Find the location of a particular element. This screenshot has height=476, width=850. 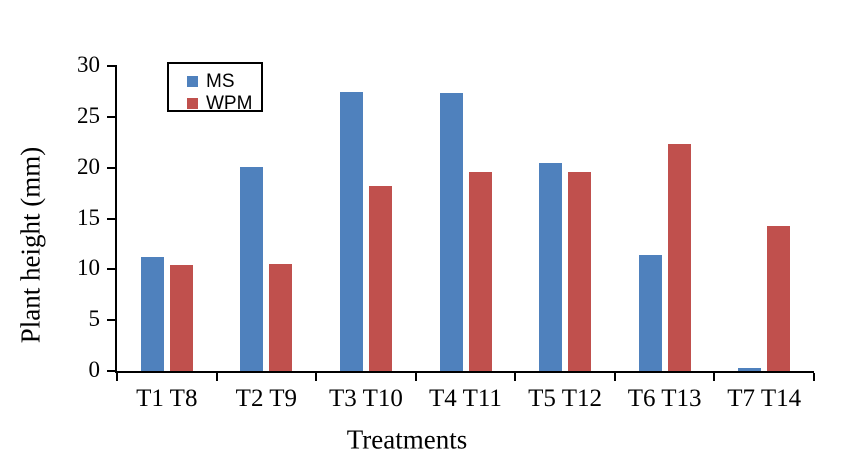

y-tick-label: 0 is located at coordinates (94, 369).